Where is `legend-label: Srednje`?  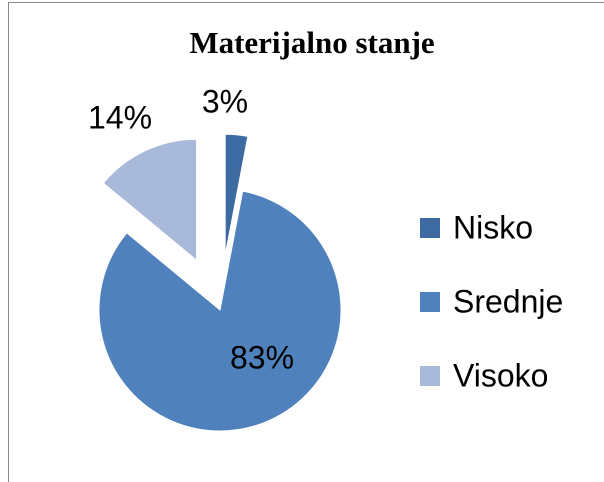
legend-label: Srednje is located at coordinates (508, 301).